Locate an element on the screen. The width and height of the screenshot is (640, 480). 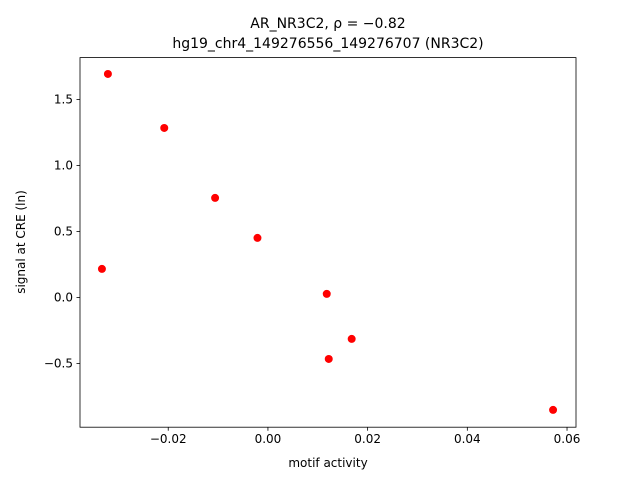
y-tick-label: −0.5 is located at coordinates (58, 363).